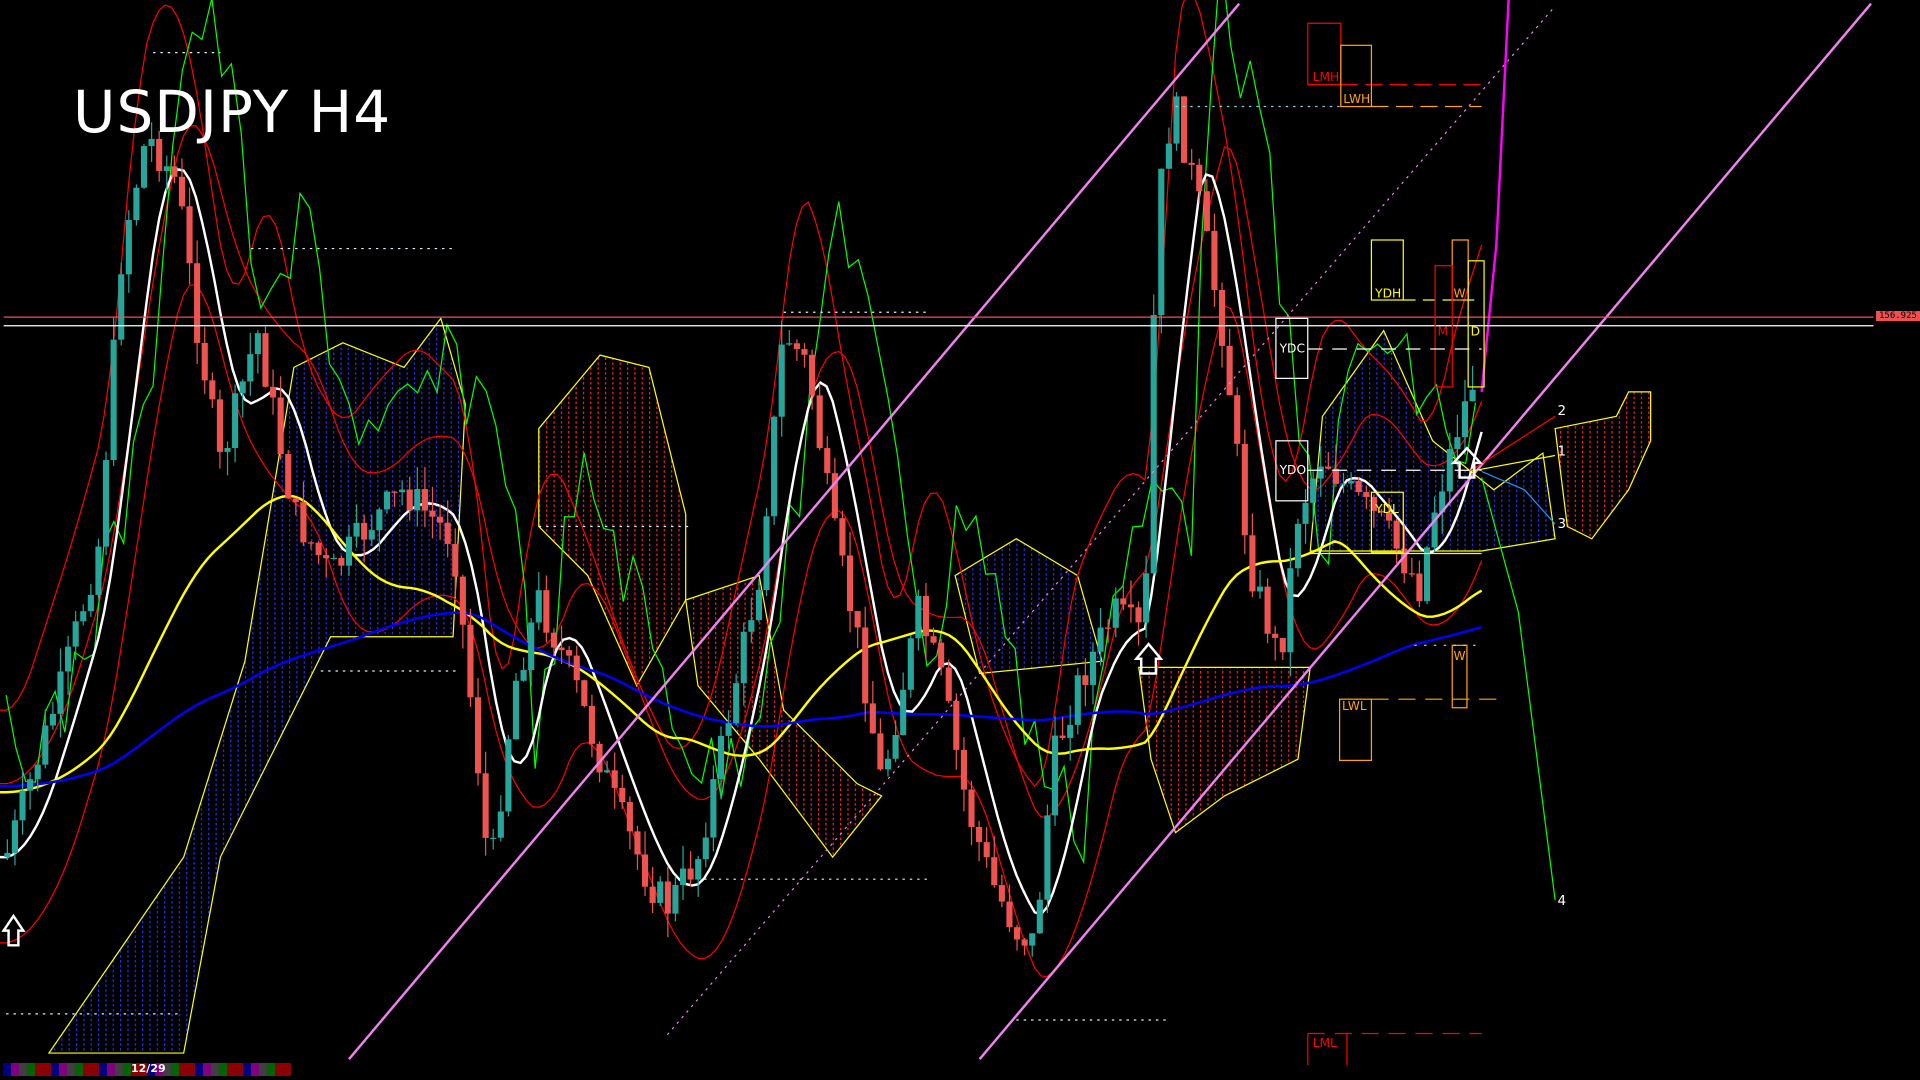  What do you see at coordinates (1354, 706) in the screenshot?
I see `label-lwl: LWL` at bounding box center [1354, 706].